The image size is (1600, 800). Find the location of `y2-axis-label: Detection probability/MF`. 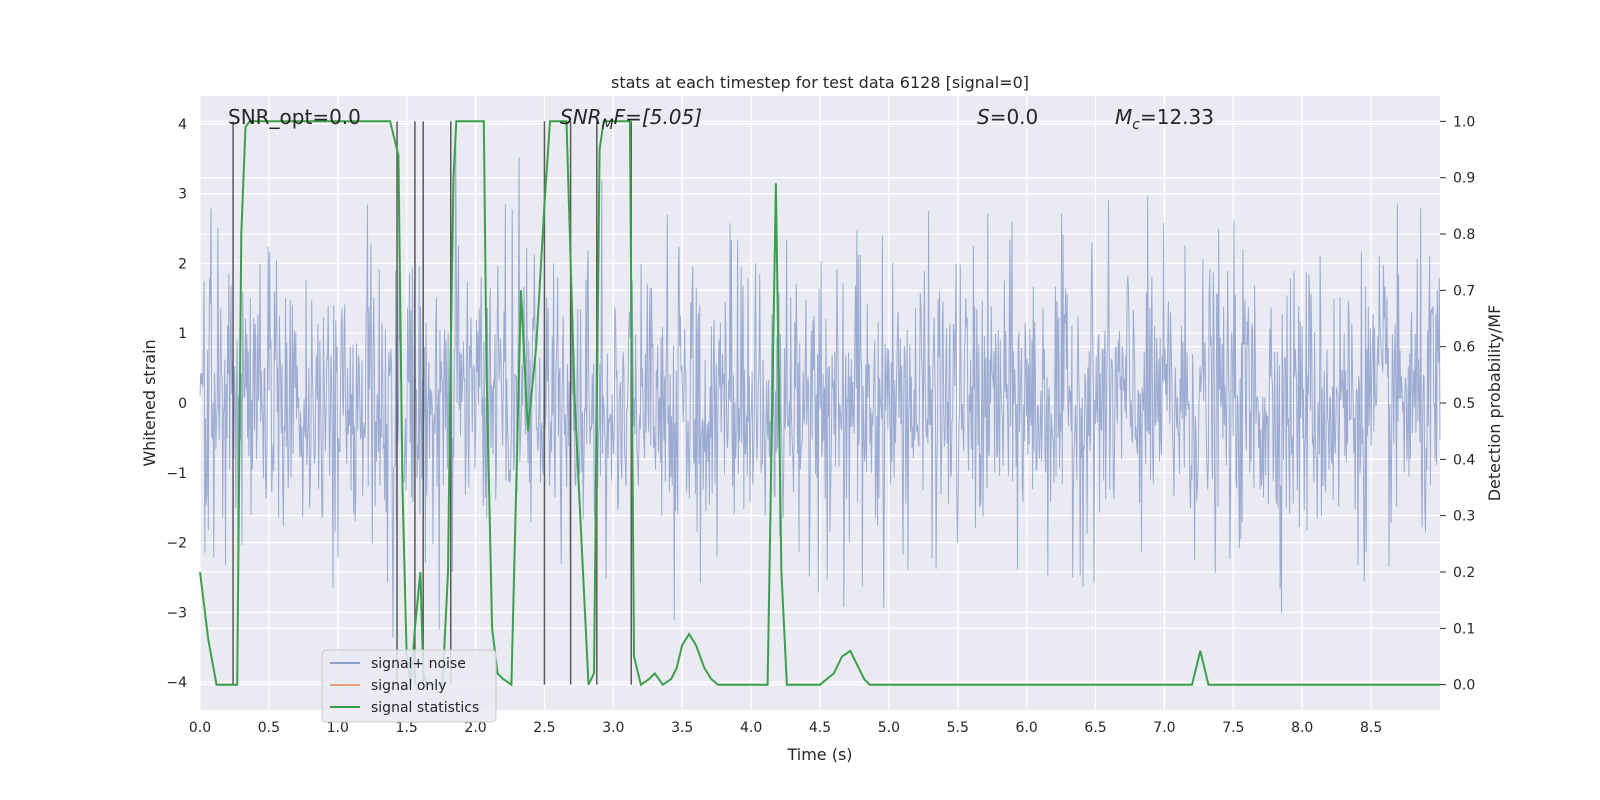

y2-axis-label: Detection probability/MF is located at coordinates (1494, 403).